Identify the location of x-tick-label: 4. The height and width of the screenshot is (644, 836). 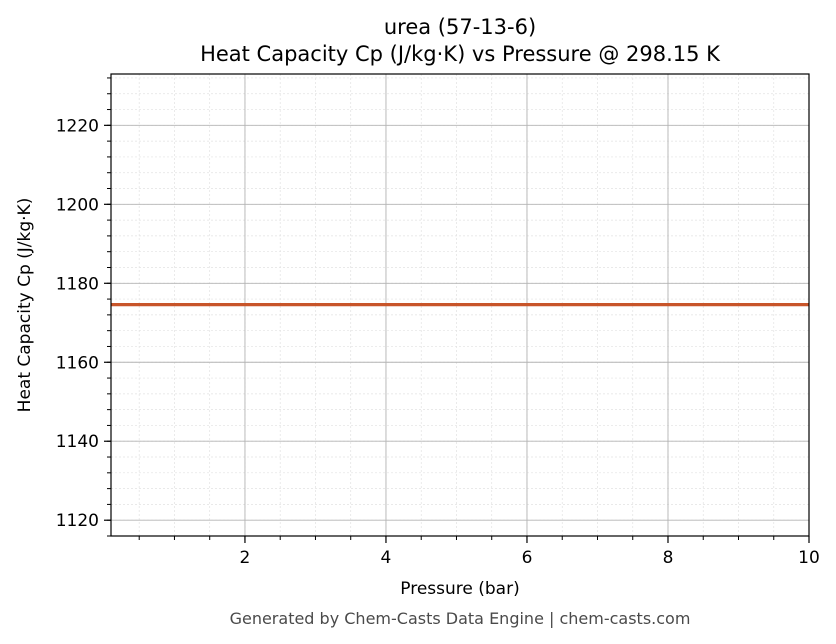
(386, 558).